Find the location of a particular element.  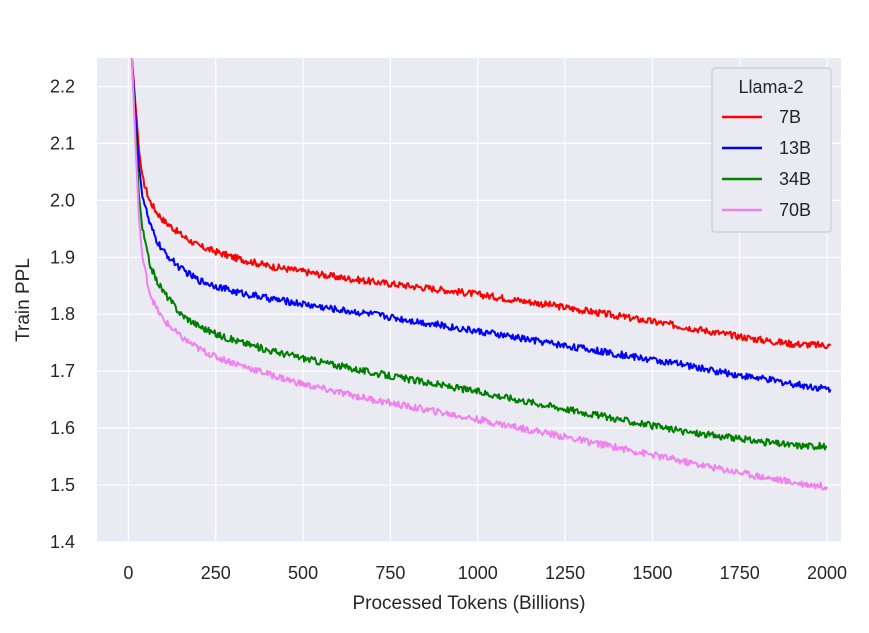

x-tick-label: 750 is located at coordinates (390, 573).